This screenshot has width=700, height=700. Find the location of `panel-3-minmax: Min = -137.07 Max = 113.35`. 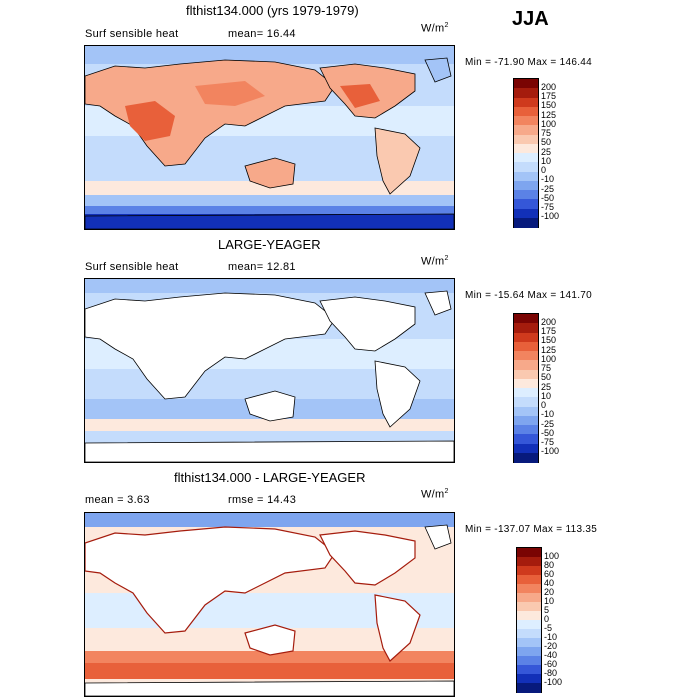

panel-3-minmax: Min = -137.07 Max = 113.35 is located at coordinates (531, 529).